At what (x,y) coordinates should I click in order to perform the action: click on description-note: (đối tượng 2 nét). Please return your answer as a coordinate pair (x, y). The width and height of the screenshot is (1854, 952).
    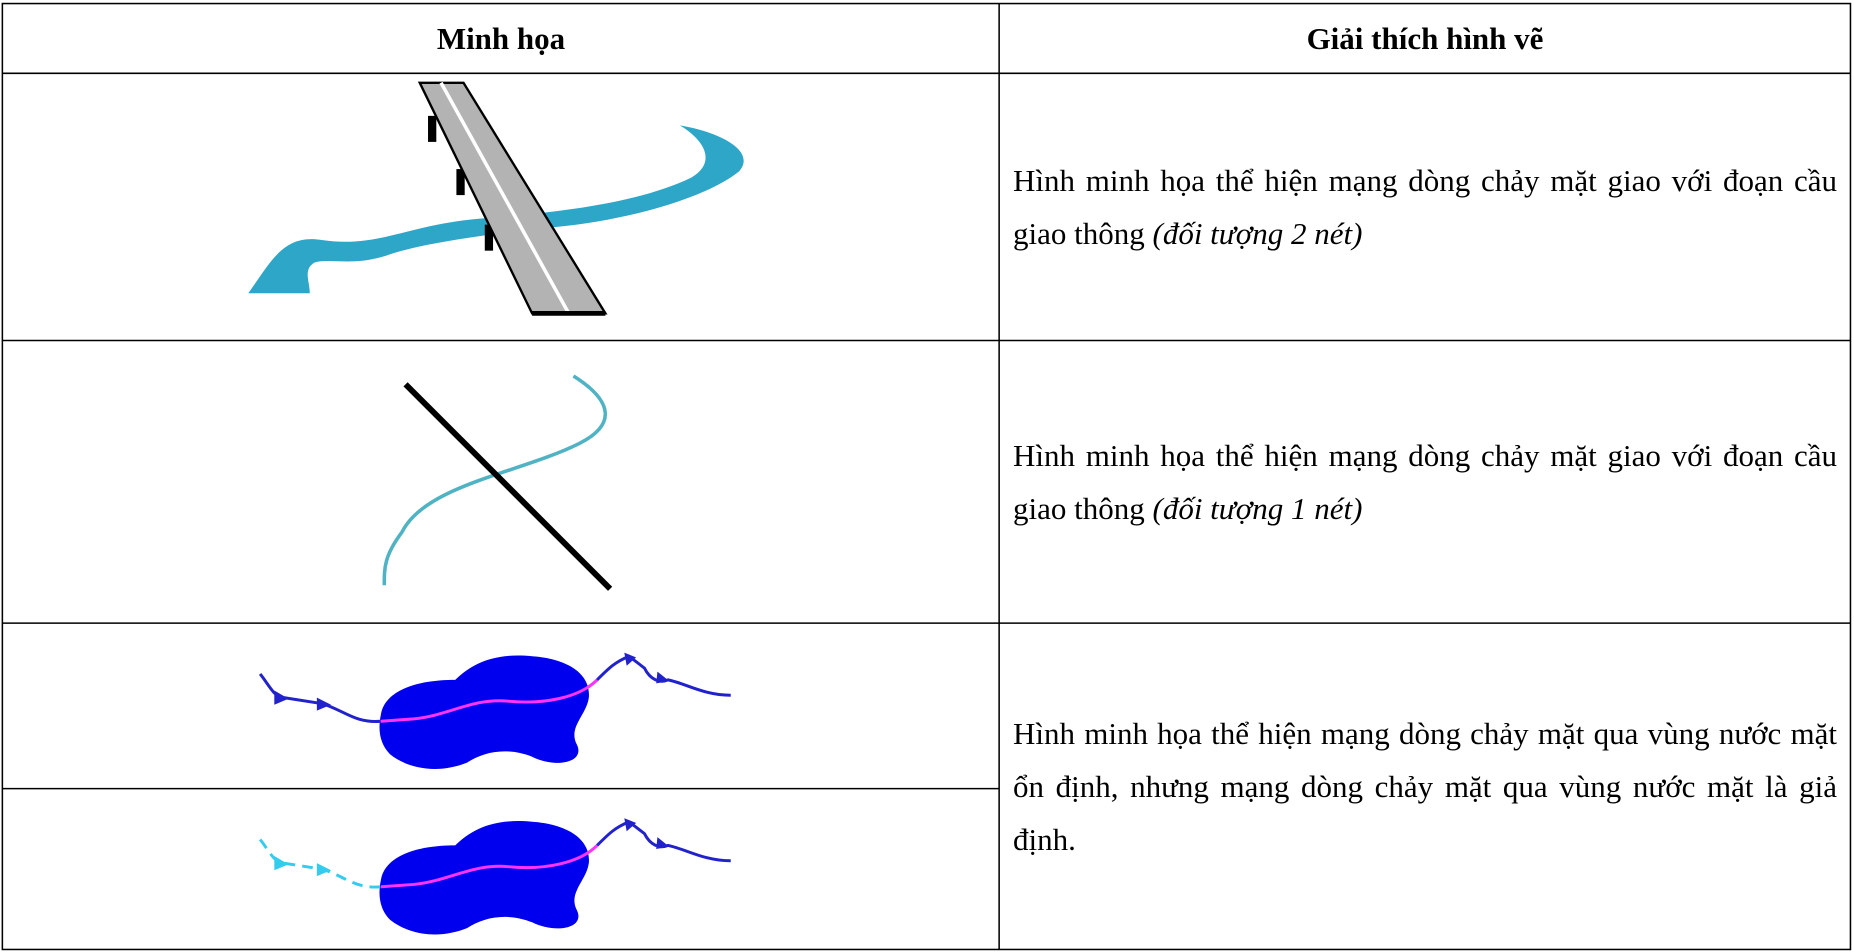
    Looking at the image, I should click on (1257, 233).